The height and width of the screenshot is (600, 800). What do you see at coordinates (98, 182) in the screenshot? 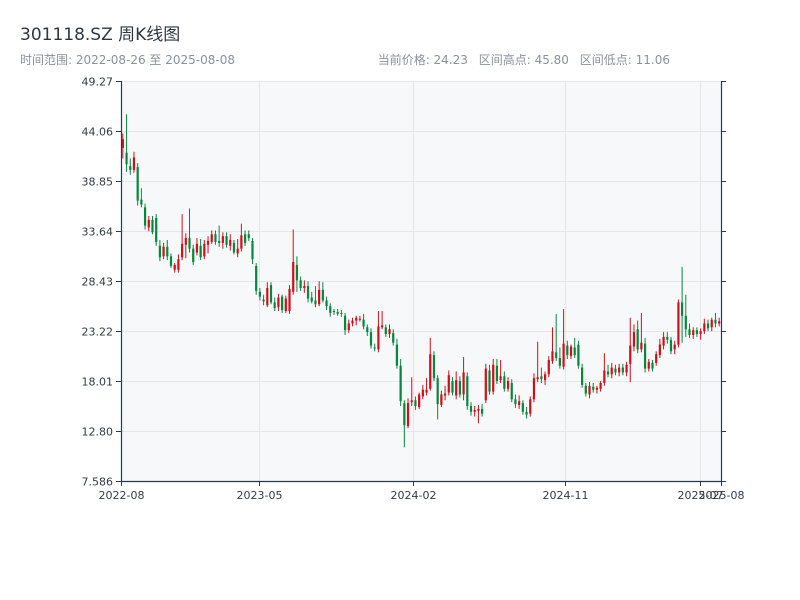
I see `y-tick-label: 38.85` at bounding box center [98, 182].